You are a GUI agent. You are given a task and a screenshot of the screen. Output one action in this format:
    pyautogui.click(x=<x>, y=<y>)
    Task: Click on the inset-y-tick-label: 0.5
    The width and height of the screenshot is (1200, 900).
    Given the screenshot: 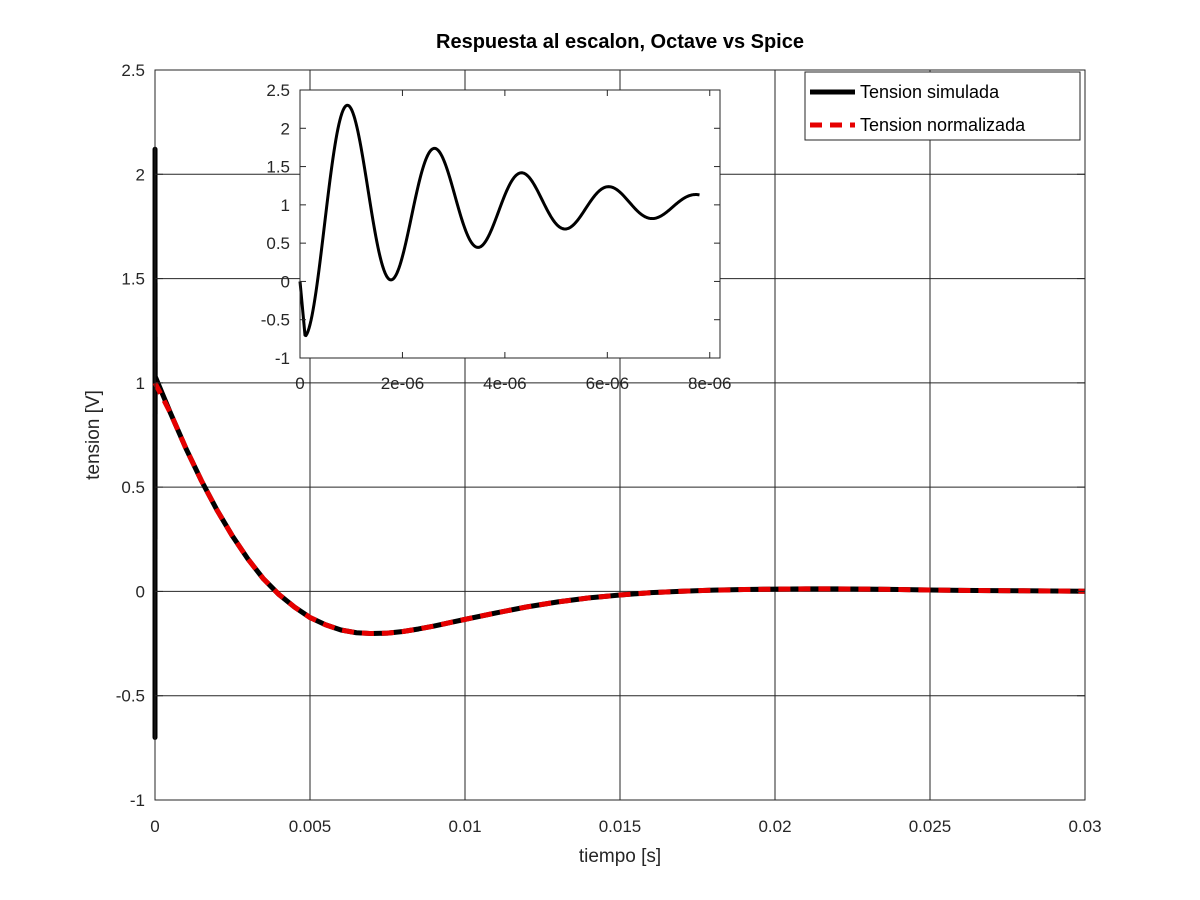 What is the action you would take?
    pyautogui.click(x=278, y=243)
    